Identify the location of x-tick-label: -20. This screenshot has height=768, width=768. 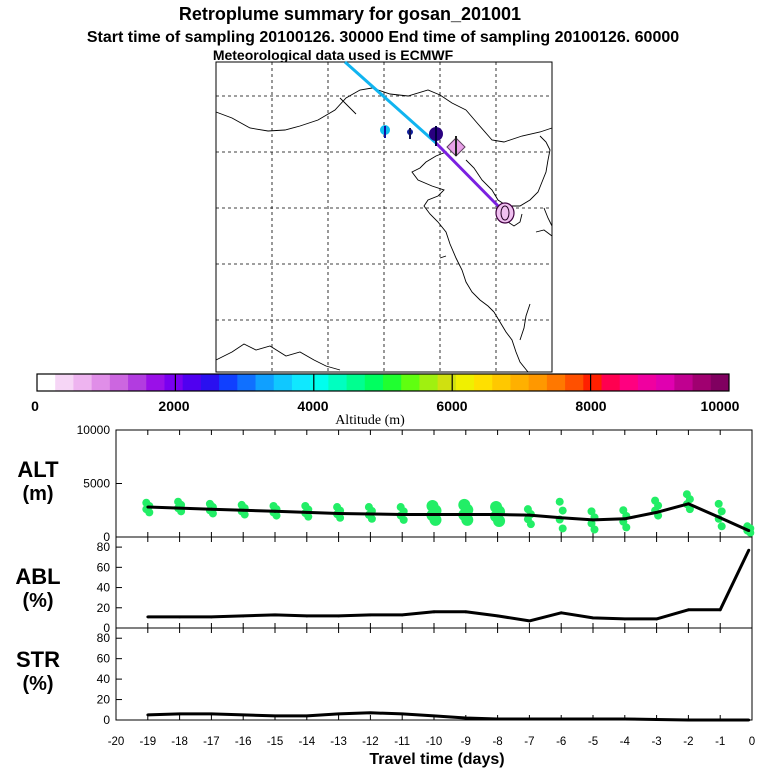
(116, 742).